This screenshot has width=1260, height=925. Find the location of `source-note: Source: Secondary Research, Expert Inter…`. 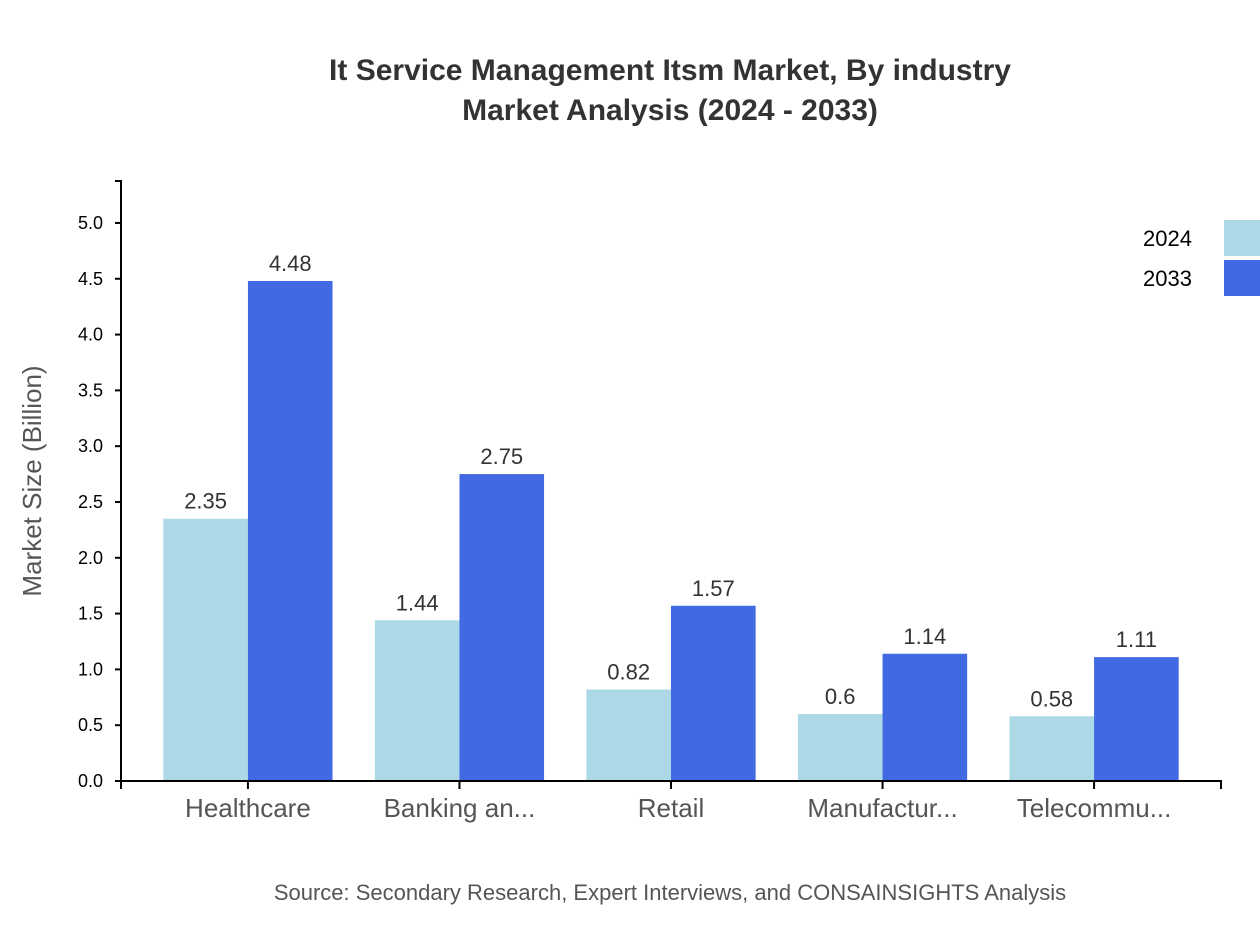

source-note: Source: Secondary Research, Expert Inter… is located at coordinates (670, 892).